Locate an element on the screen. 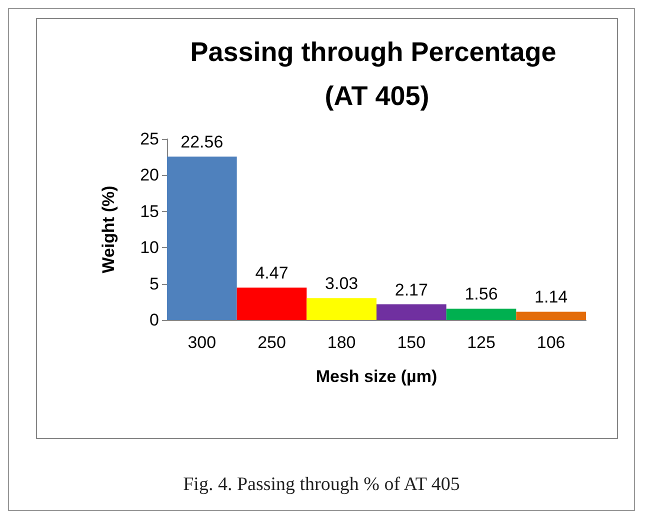 The width and height of the screenshot is (645, 521). caption: Fig. 4. Passing through % of AT 405 is located at coordinates (321, 485).